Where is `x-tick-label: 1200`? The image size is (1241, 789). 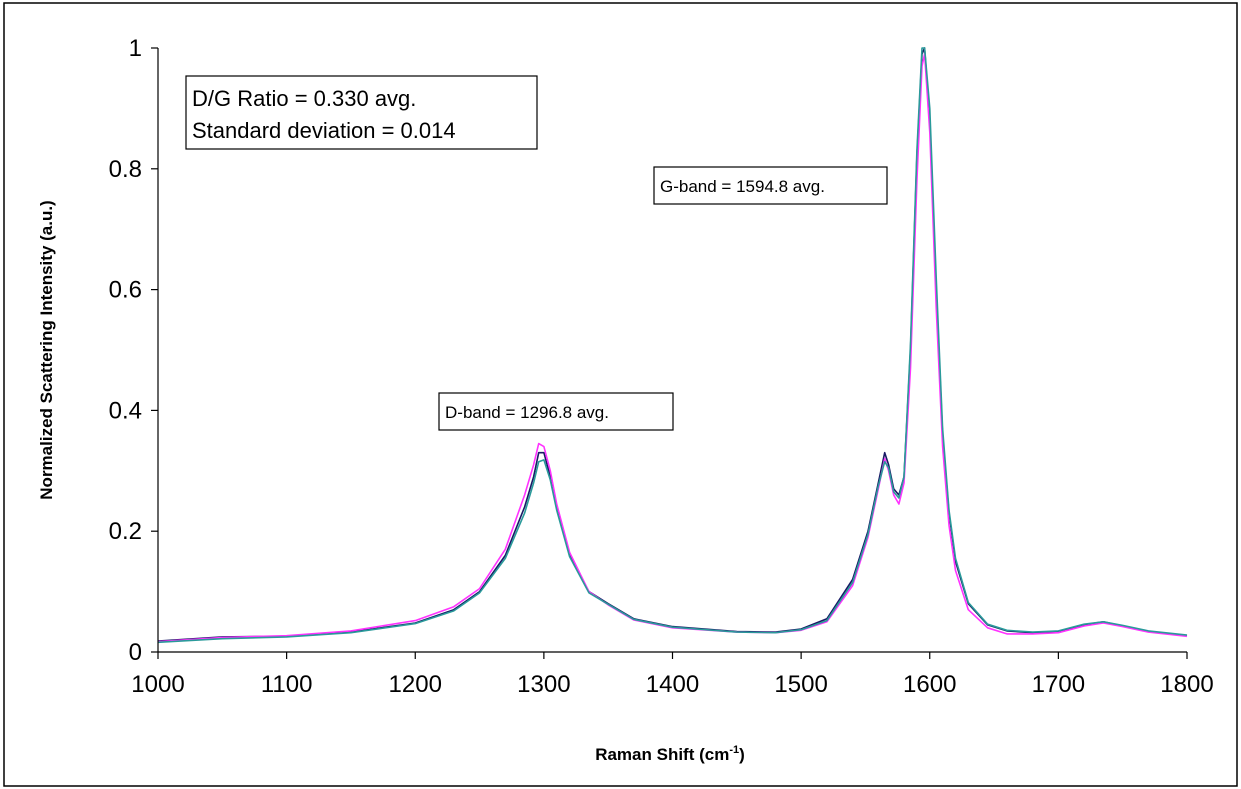
x-tick-label: 1200 is located at coordinates (415, 684).